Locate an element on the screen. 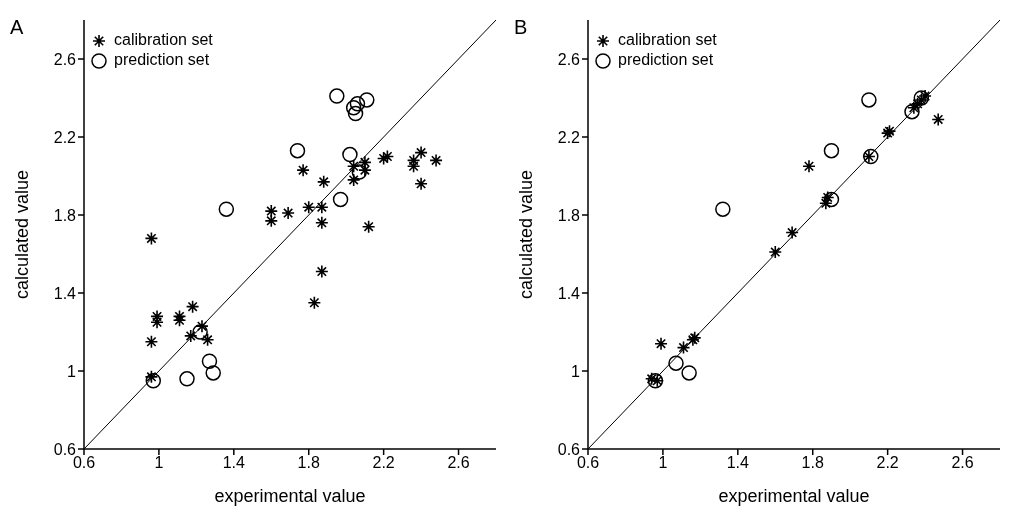 The height and width of the screenshot is (517, 1019). chart-title: A is located at coordinates (17, 27).